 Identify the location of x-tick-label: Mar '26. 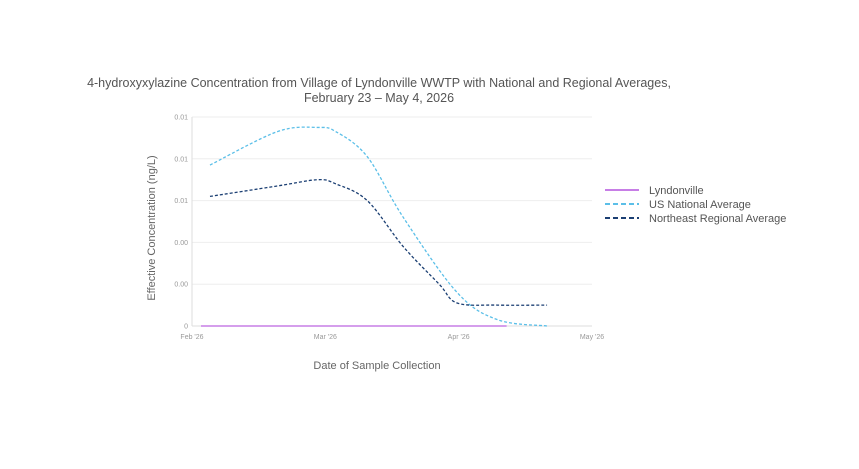
(325, 337).